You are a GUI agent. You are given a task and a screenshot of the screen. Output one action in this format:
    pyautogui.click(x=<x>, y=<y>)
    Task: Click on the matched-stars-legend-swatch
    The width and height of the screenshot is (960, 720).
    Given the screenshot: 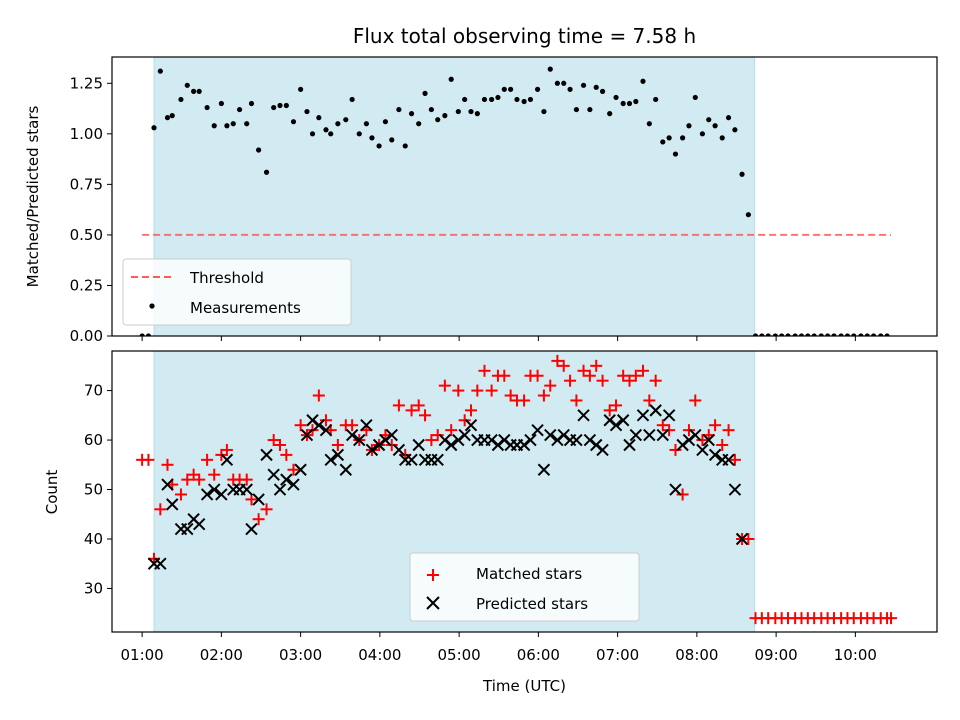 What is the action you would take?
    pyautogui.click(x=433, y=575)
    